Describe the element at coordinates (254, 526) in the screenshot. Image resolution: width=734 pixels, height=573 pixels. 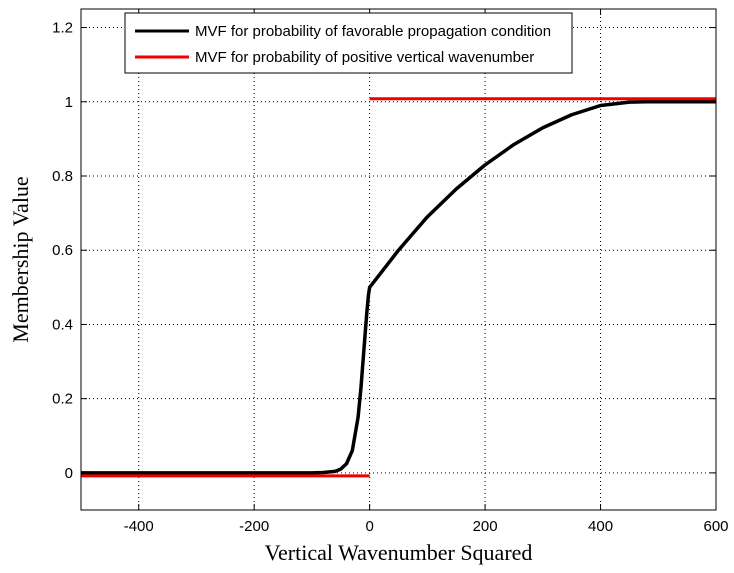
I see `x-tick-label: -200` at that location.